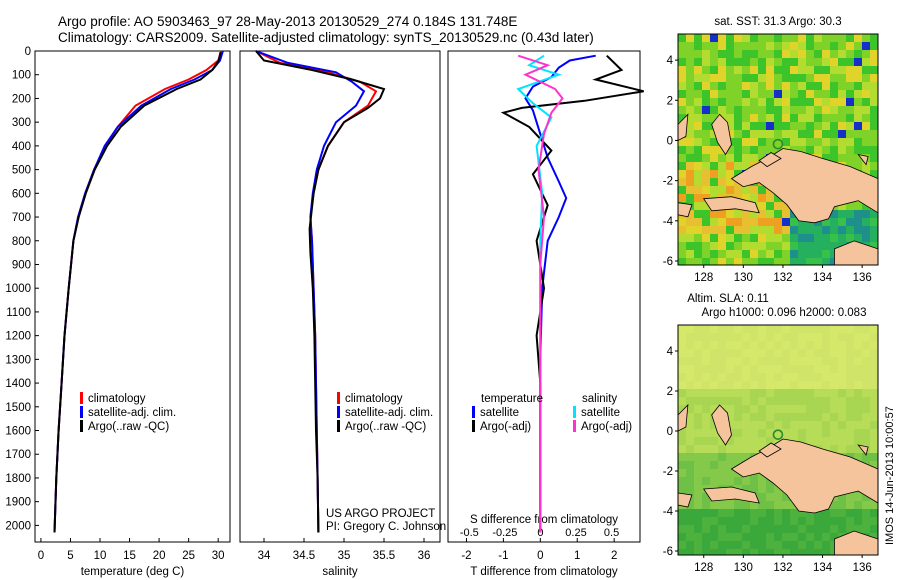  What do you see at coordinates (338, 426) in the screenshot?
I see `legend-argo-swatch` at bounding box center [338, 426].